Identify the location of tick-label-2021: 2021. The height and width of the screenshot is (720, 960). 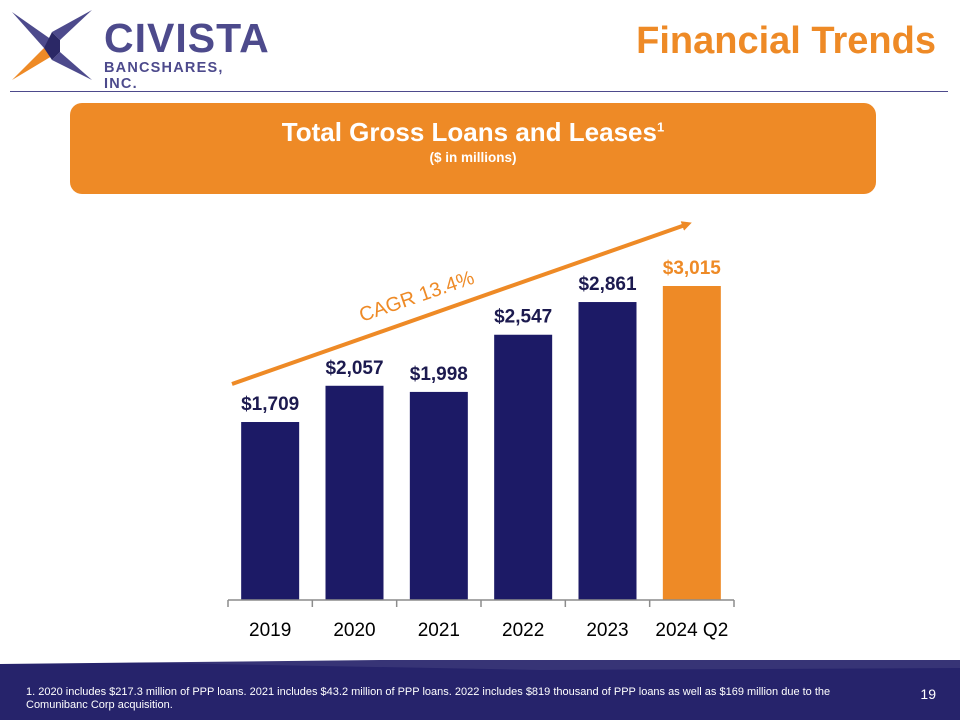
(439, 630).